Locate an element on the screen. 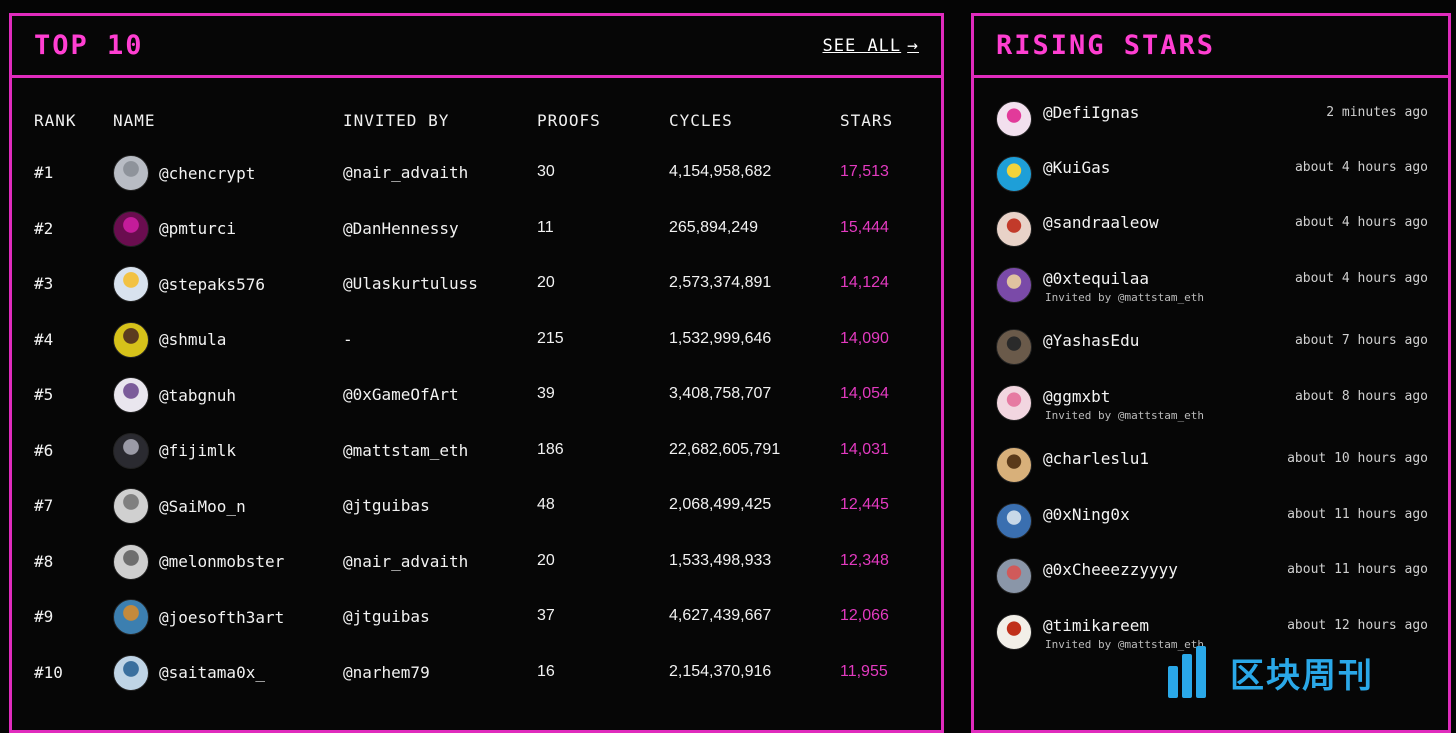 Image resolution: width=1456 pixels, height=733 pixels. rising-handle: @charleslu1 is located at coordinates (1096, 458).